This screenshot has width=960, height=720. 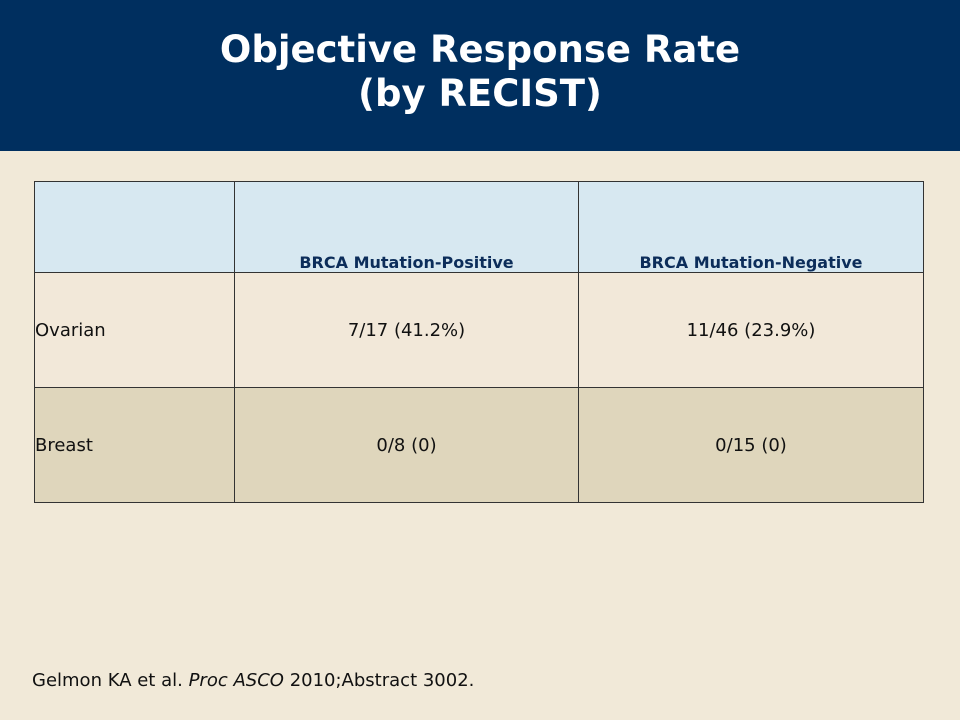 I want to click on row-label-breast: Breast, so click(x=134, y=445).